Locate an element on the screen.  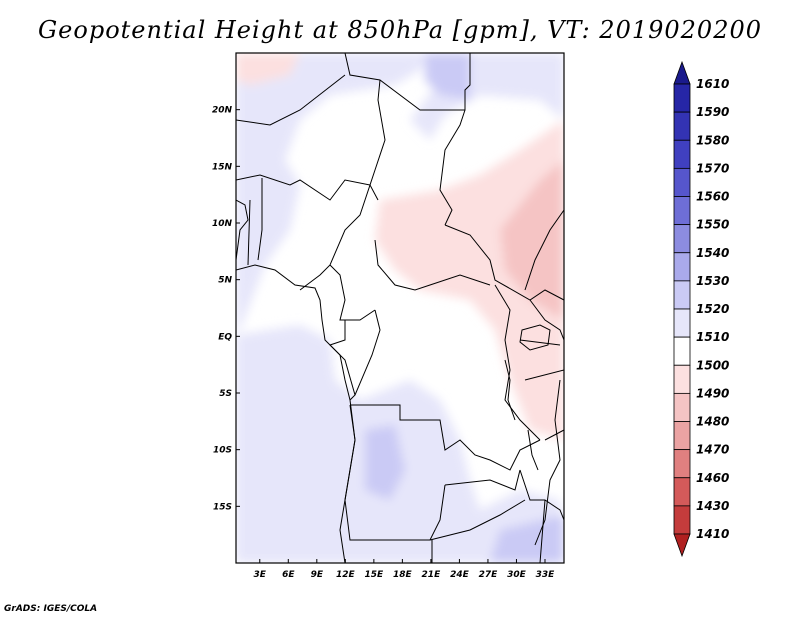
shade-1530-angola is located at coordinates (385, 462).